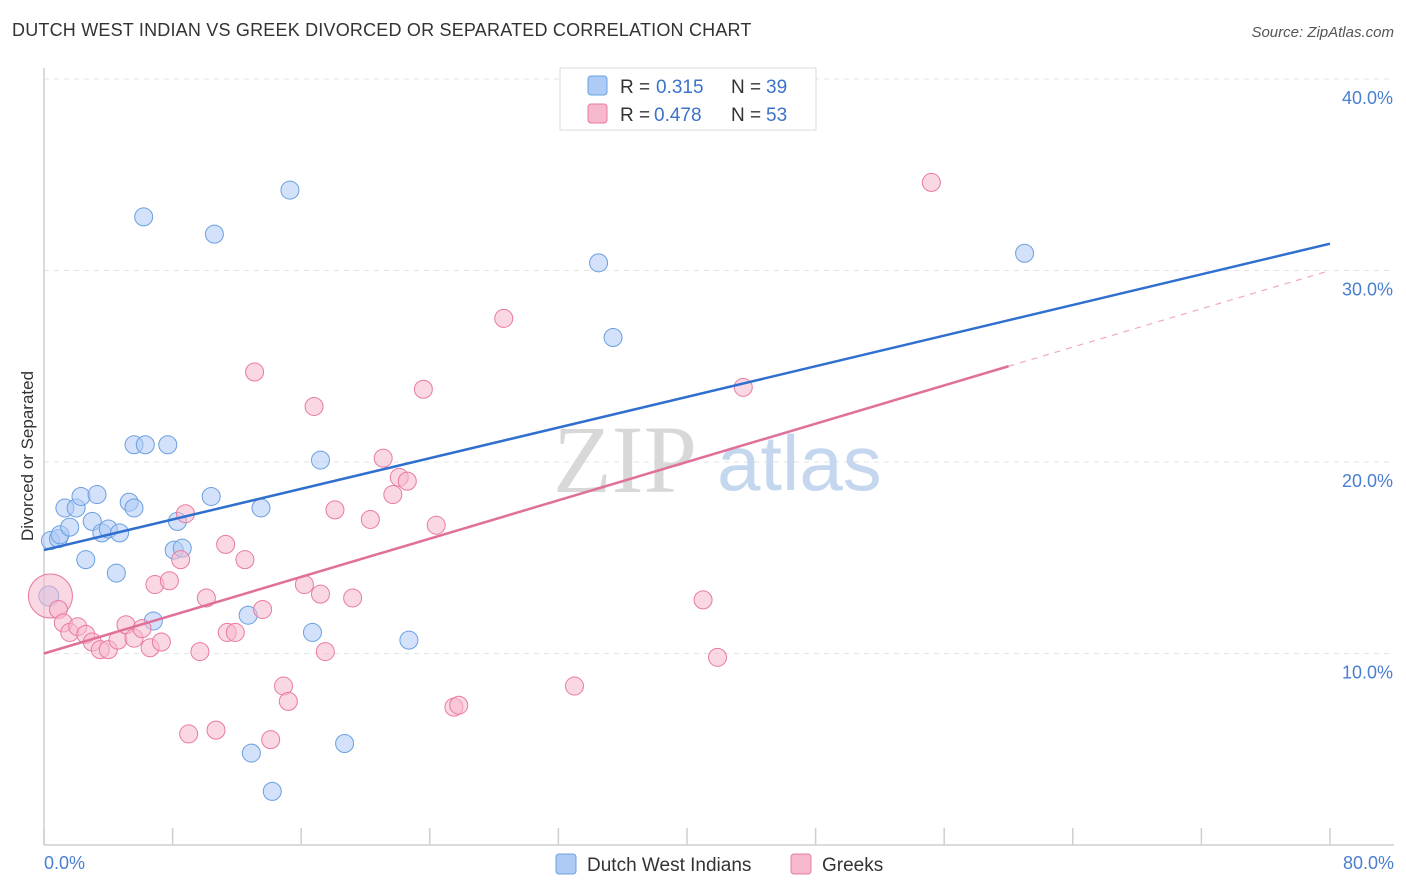  Describe the element at coordinates (1367, 673) in the screenshot. I see `y-tick-label-10: 10.0%` at that location.